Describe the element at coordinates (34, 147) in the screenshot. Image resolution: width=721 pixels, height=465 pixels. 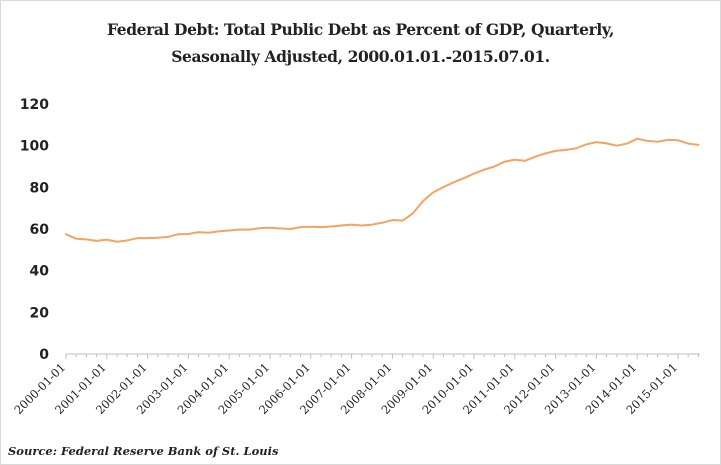
I see `y-tick-label: 100` at that location.